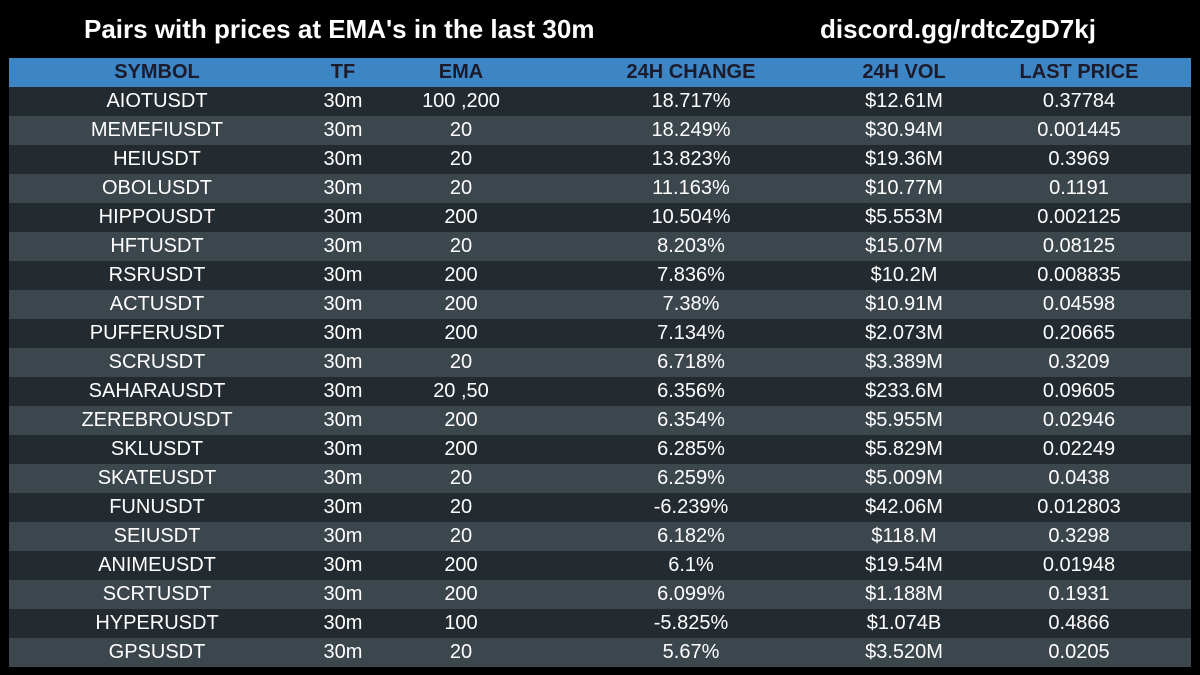 The image size is (1200, 675). I want to click on cell-last-price: 0.1191, so click(1079, 188).